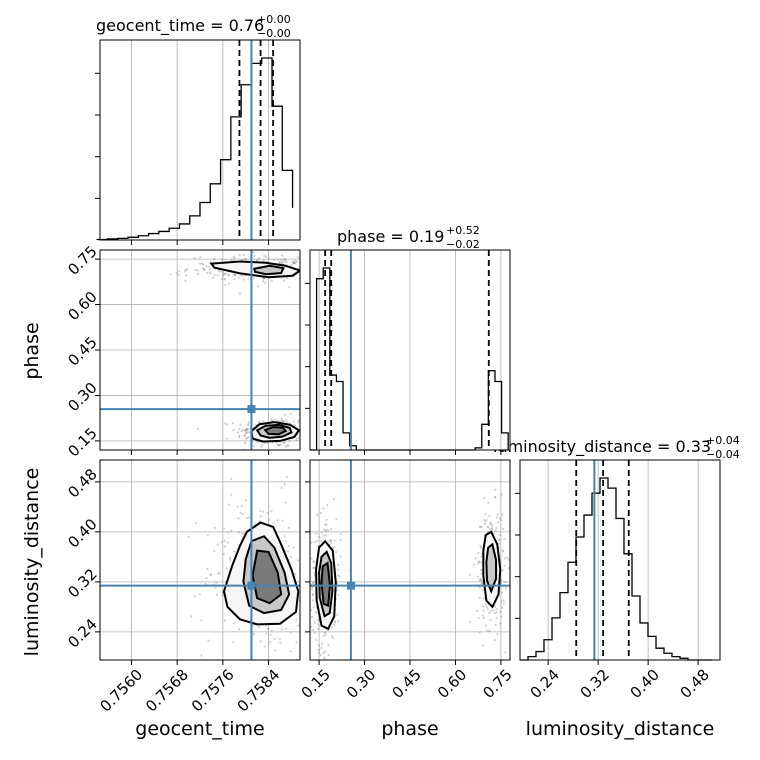  Describe the element at coordinates (620, 729) in the screenshot. I see `xlabel-luminosity-distance: luminosity_distance` at that location.